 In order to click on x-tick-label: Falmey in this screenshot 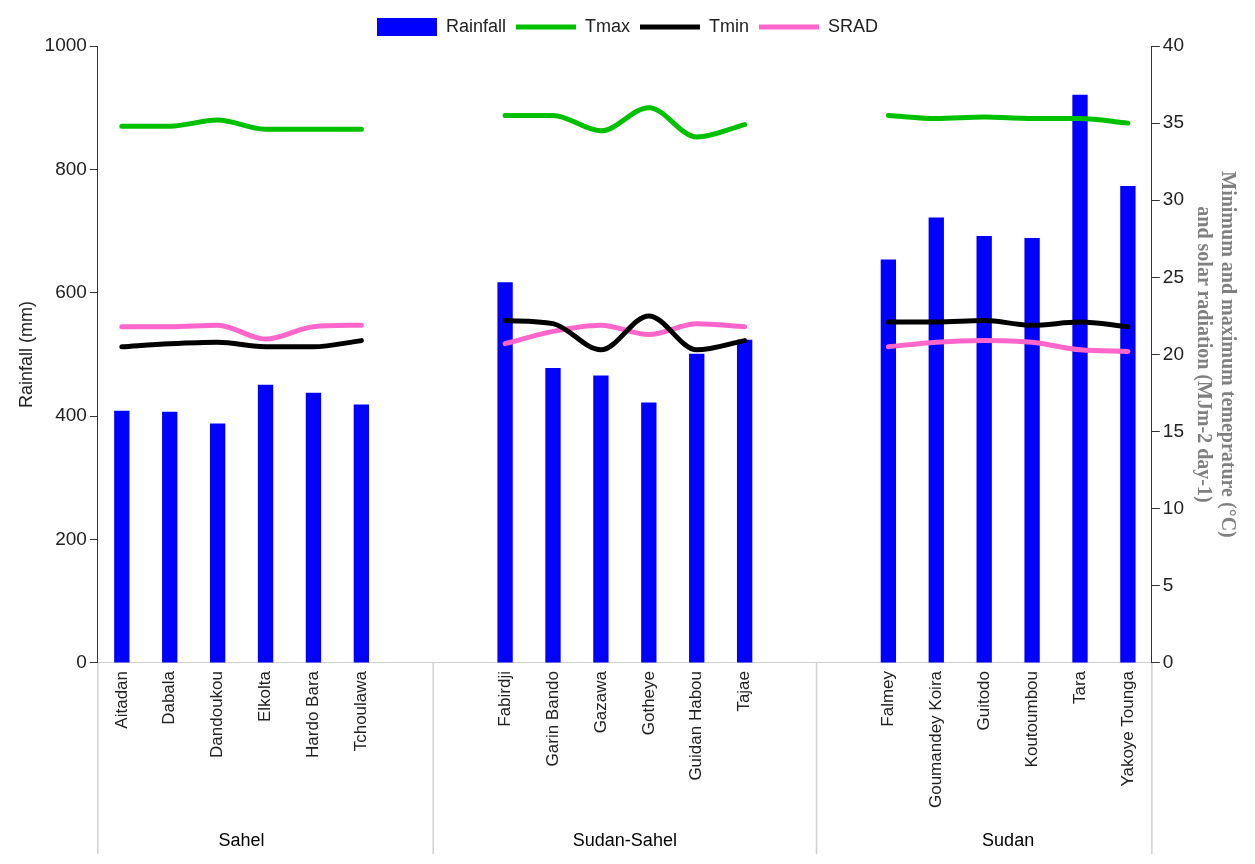, I will do `click(888, 698)`.